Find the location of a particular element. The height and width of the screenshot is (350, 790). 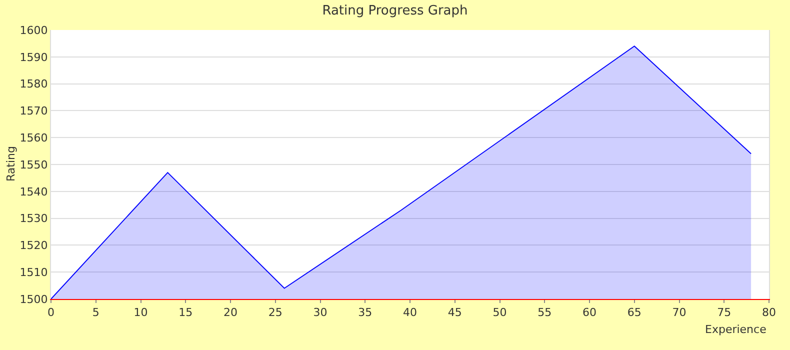

x-tick-label: 5 is located at coordinates (96, 313).